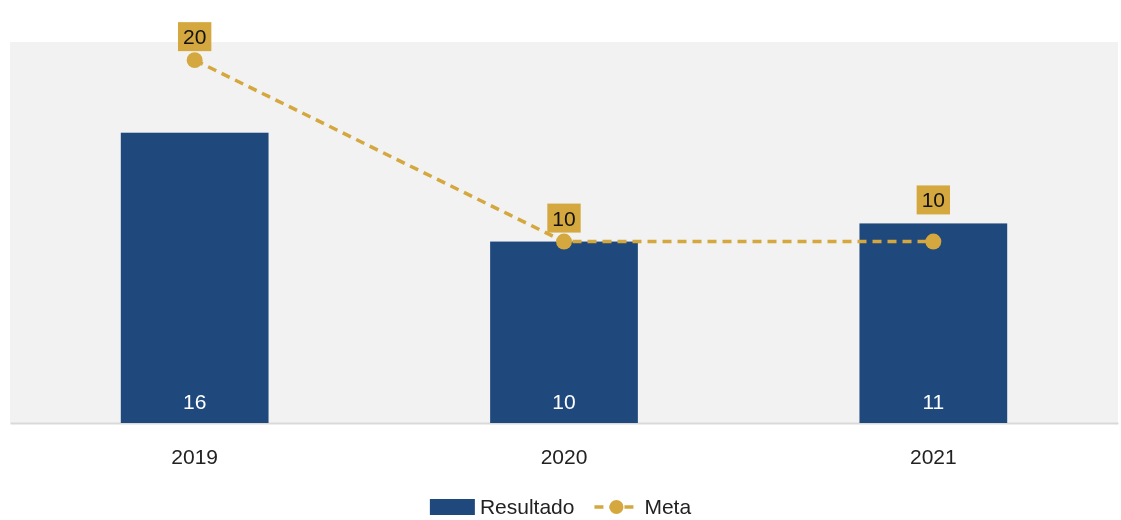 The image size is (1121, 520). Describe the element at coordinates (933, 401) in the screenshot. I see `data-label: 11` at that location.